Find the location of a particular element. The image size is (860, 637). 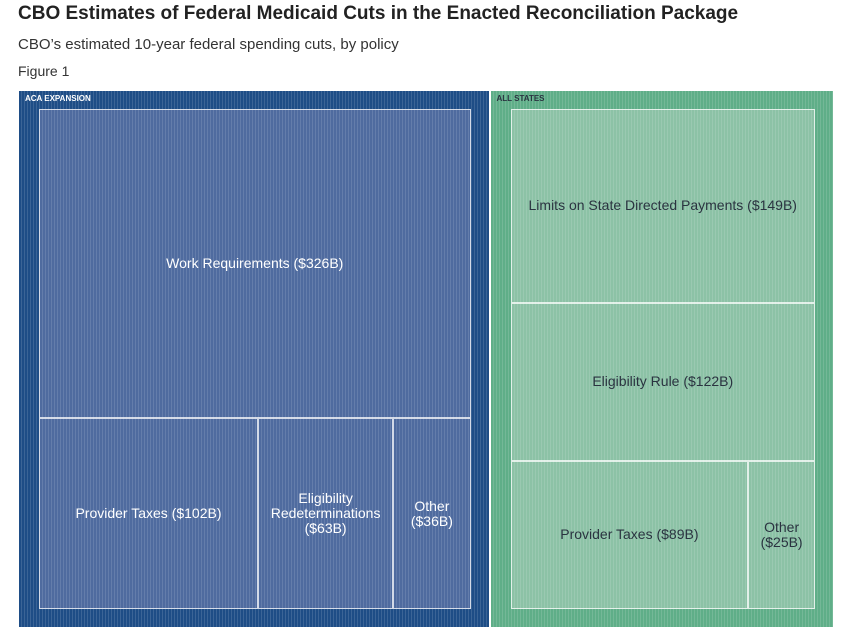

cell-label: Other ($25B) is located at coordinates (781, 534).